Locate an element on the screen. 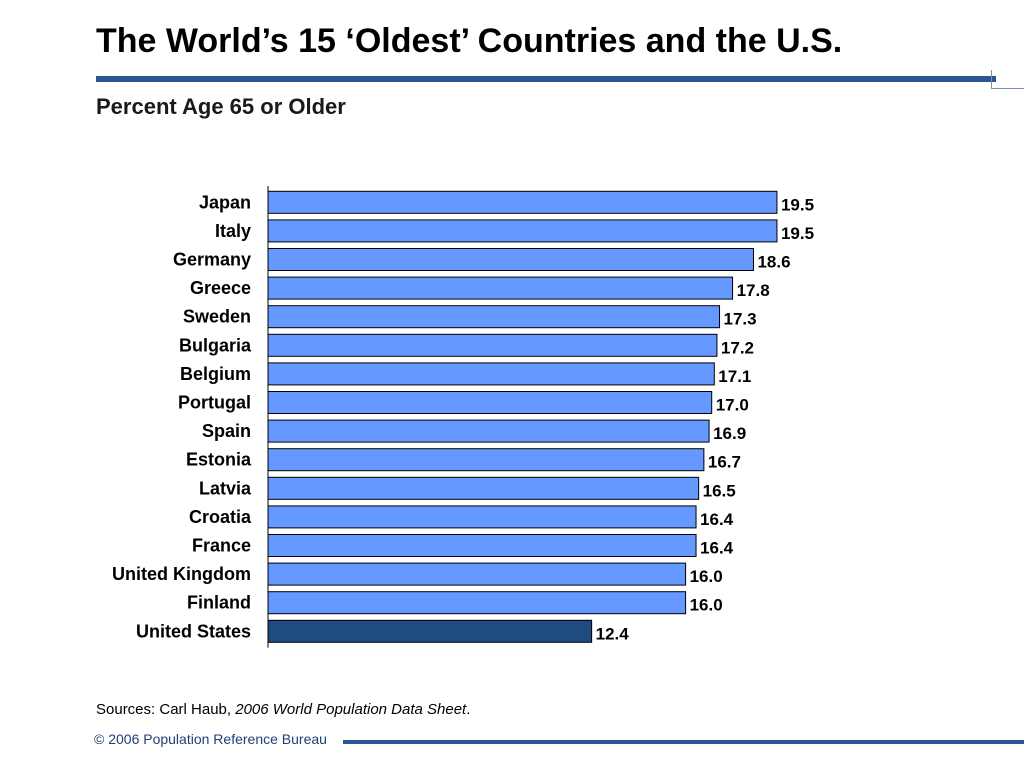 The image size is (1024, 768). source-prefix: Sources: Carl Haub, is located at coordinates (166, 709).